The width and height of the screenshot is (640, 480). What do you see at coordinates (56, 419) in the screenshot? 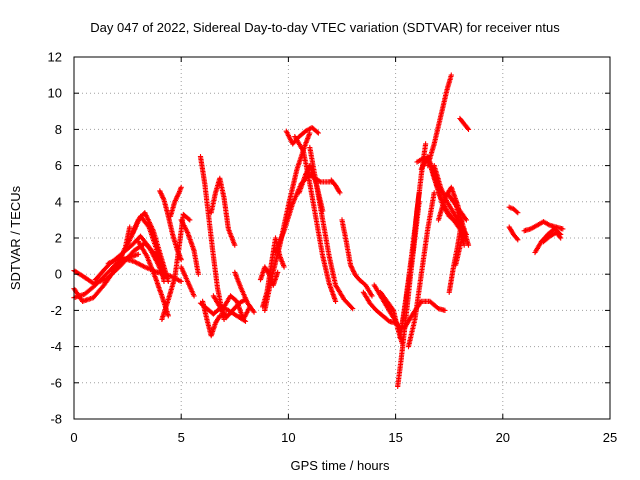
I see `y-tick-label: -8` at bounding box center [56, 419].